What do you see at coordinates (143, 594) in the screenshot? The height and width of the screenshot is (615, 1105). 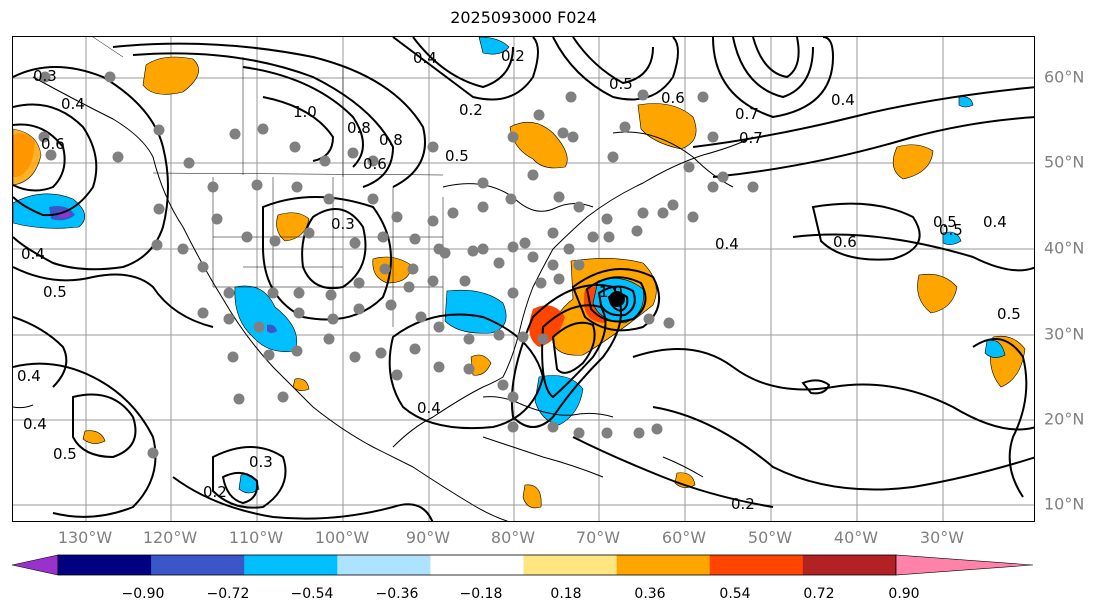 I see `colorbar-tick-label: −0.90` at bounding box center [143, 594].